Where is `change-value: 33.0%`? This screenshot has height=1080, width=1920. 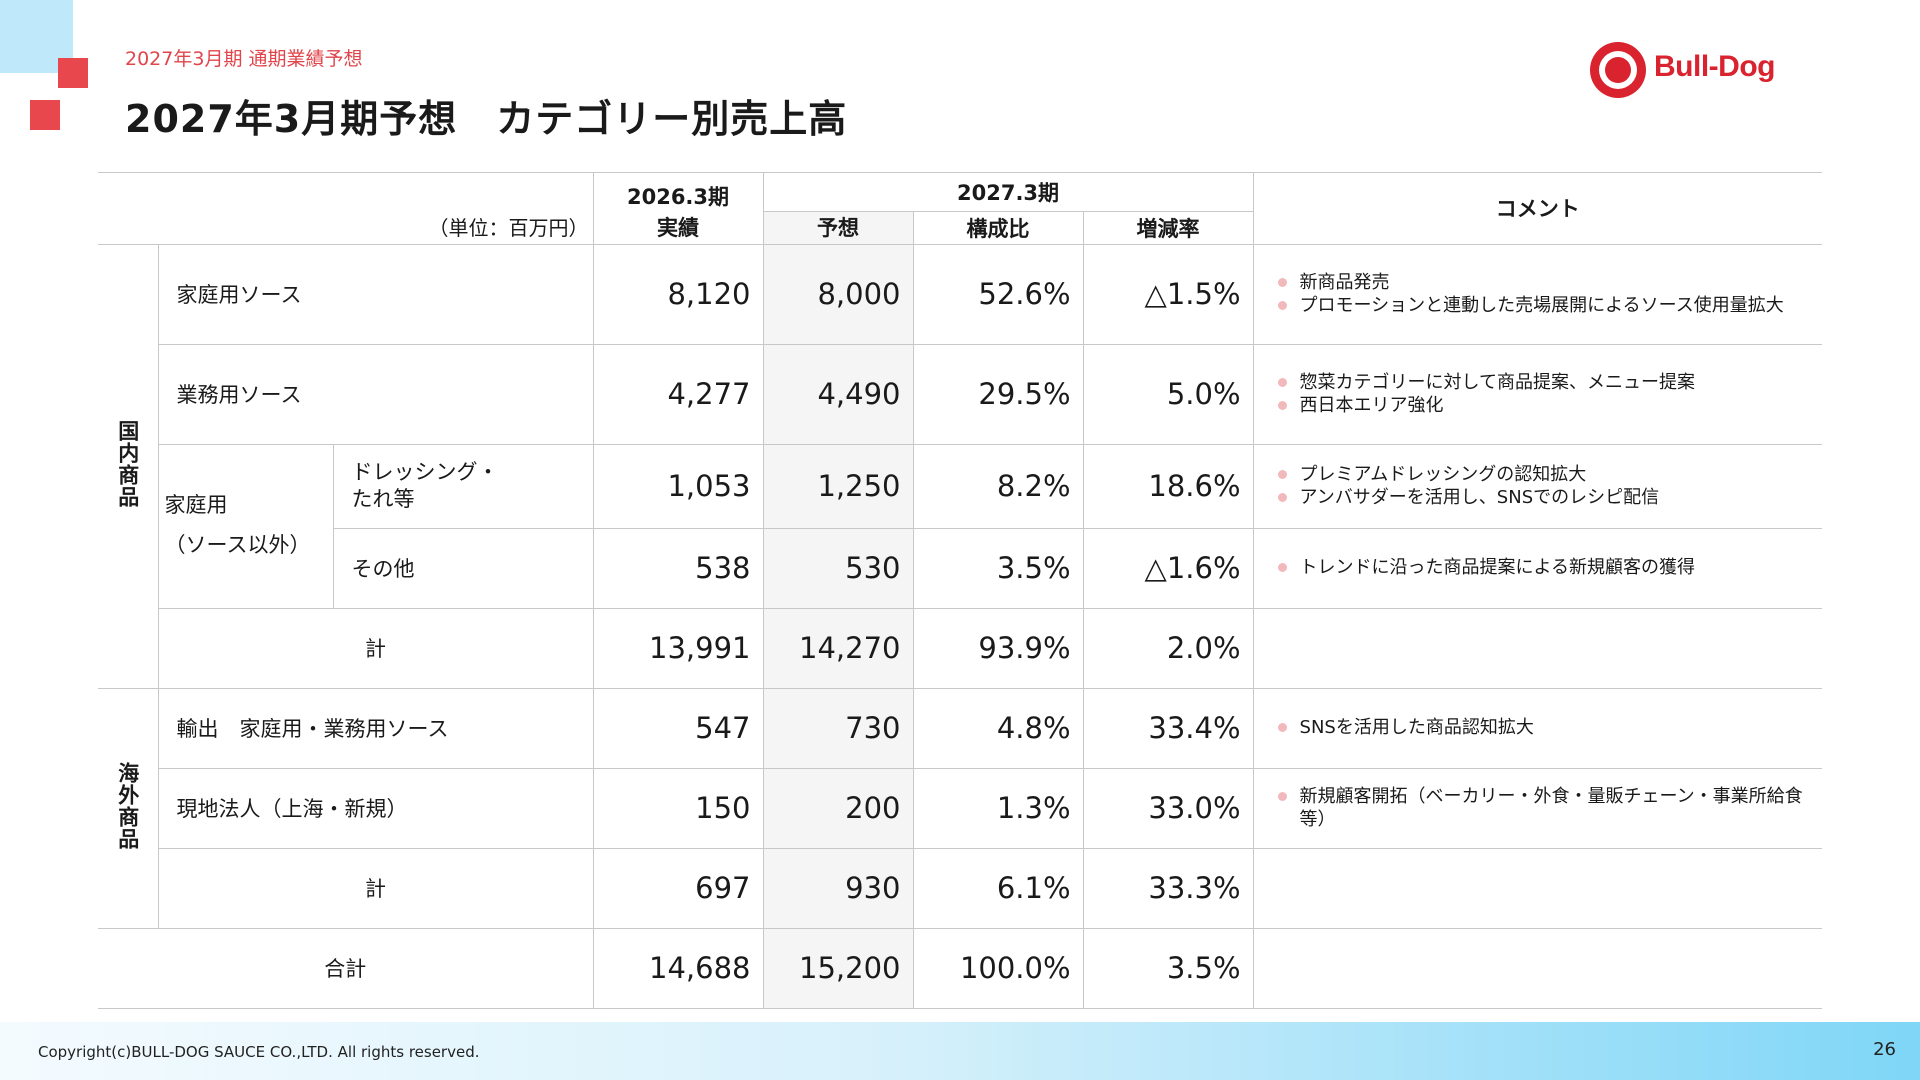
change-value: 33.0% is located at coordinates (1168, 808).